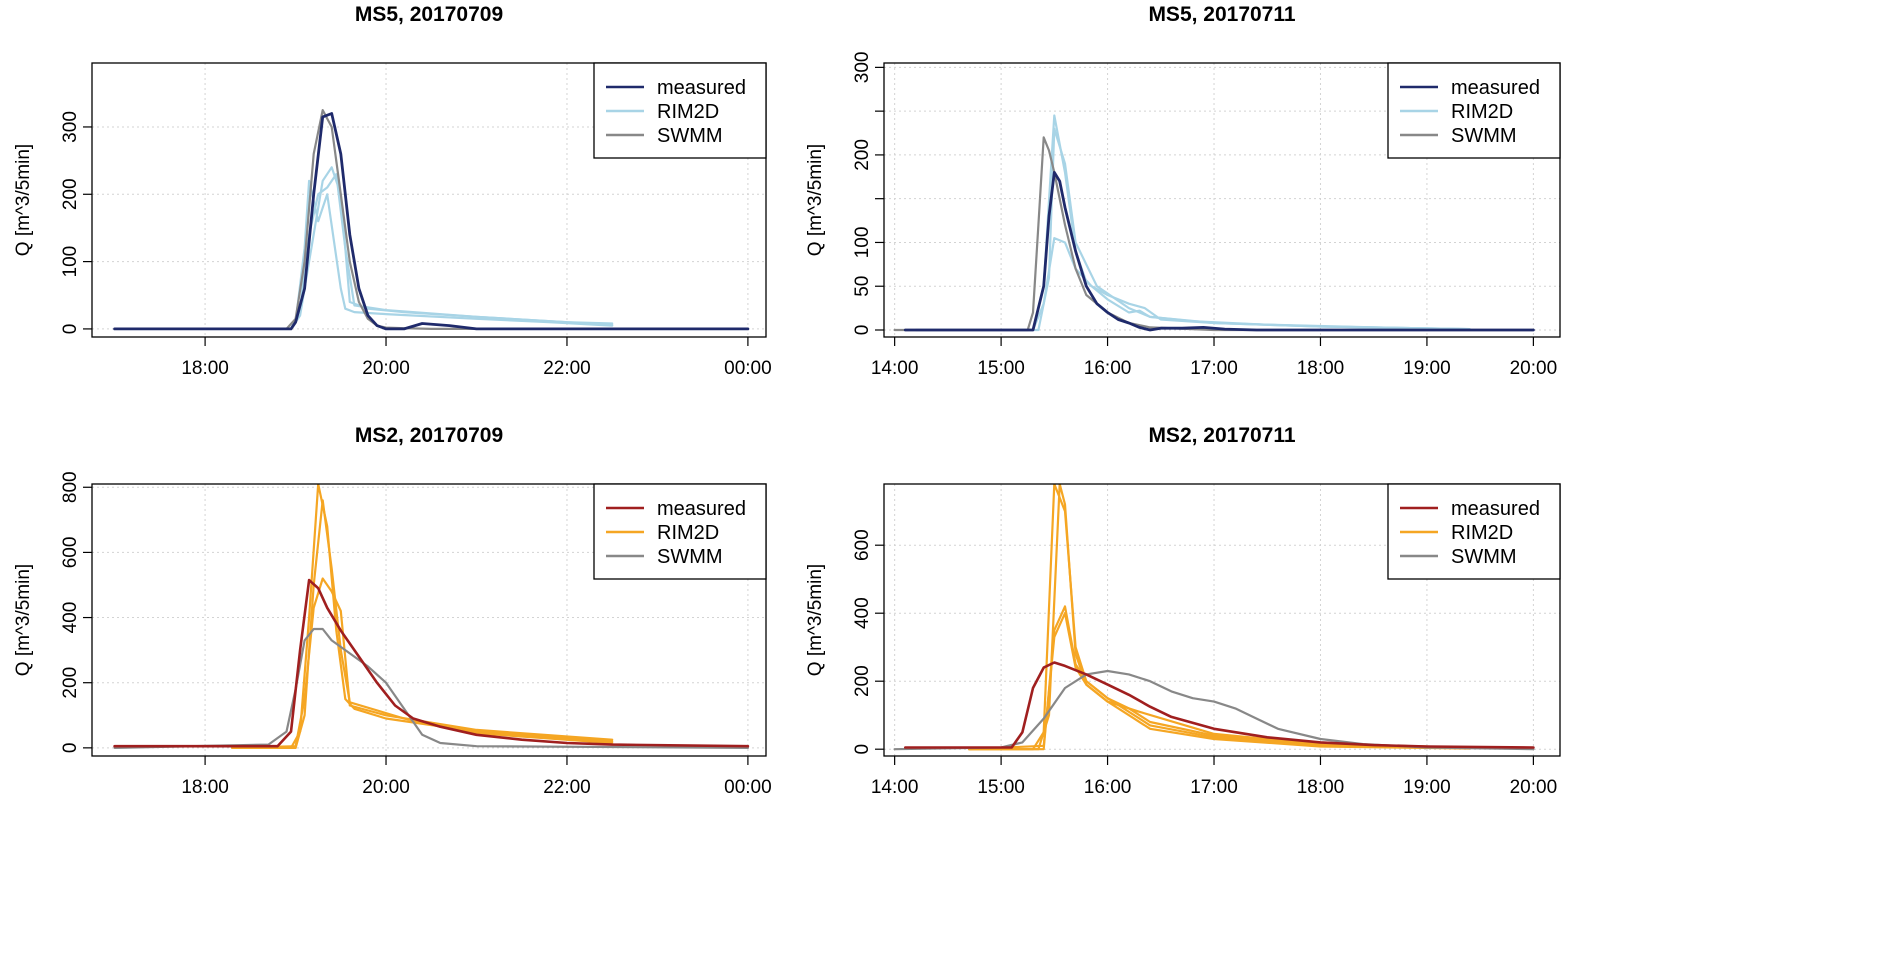 Image resolution: width=1901 pixels, height=974 pixels. What do you see at coordinates (862, 286) in the screenshot?
I see `y-tick-label: 50` at bounding box center [862, 286].